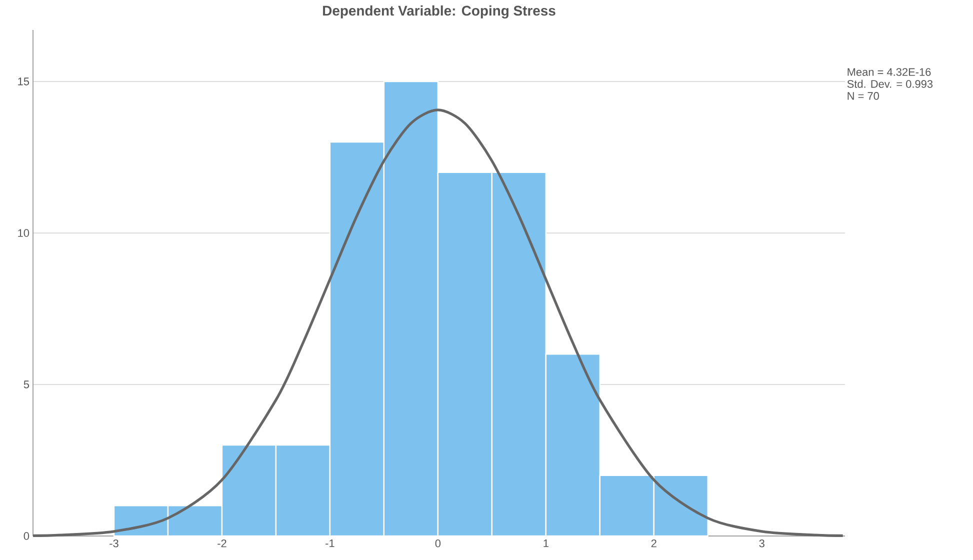  What do you see at coordinates (330, 544) in the screenshot?
I see `x-tick-label: -1` at bounding box center [330, 544].